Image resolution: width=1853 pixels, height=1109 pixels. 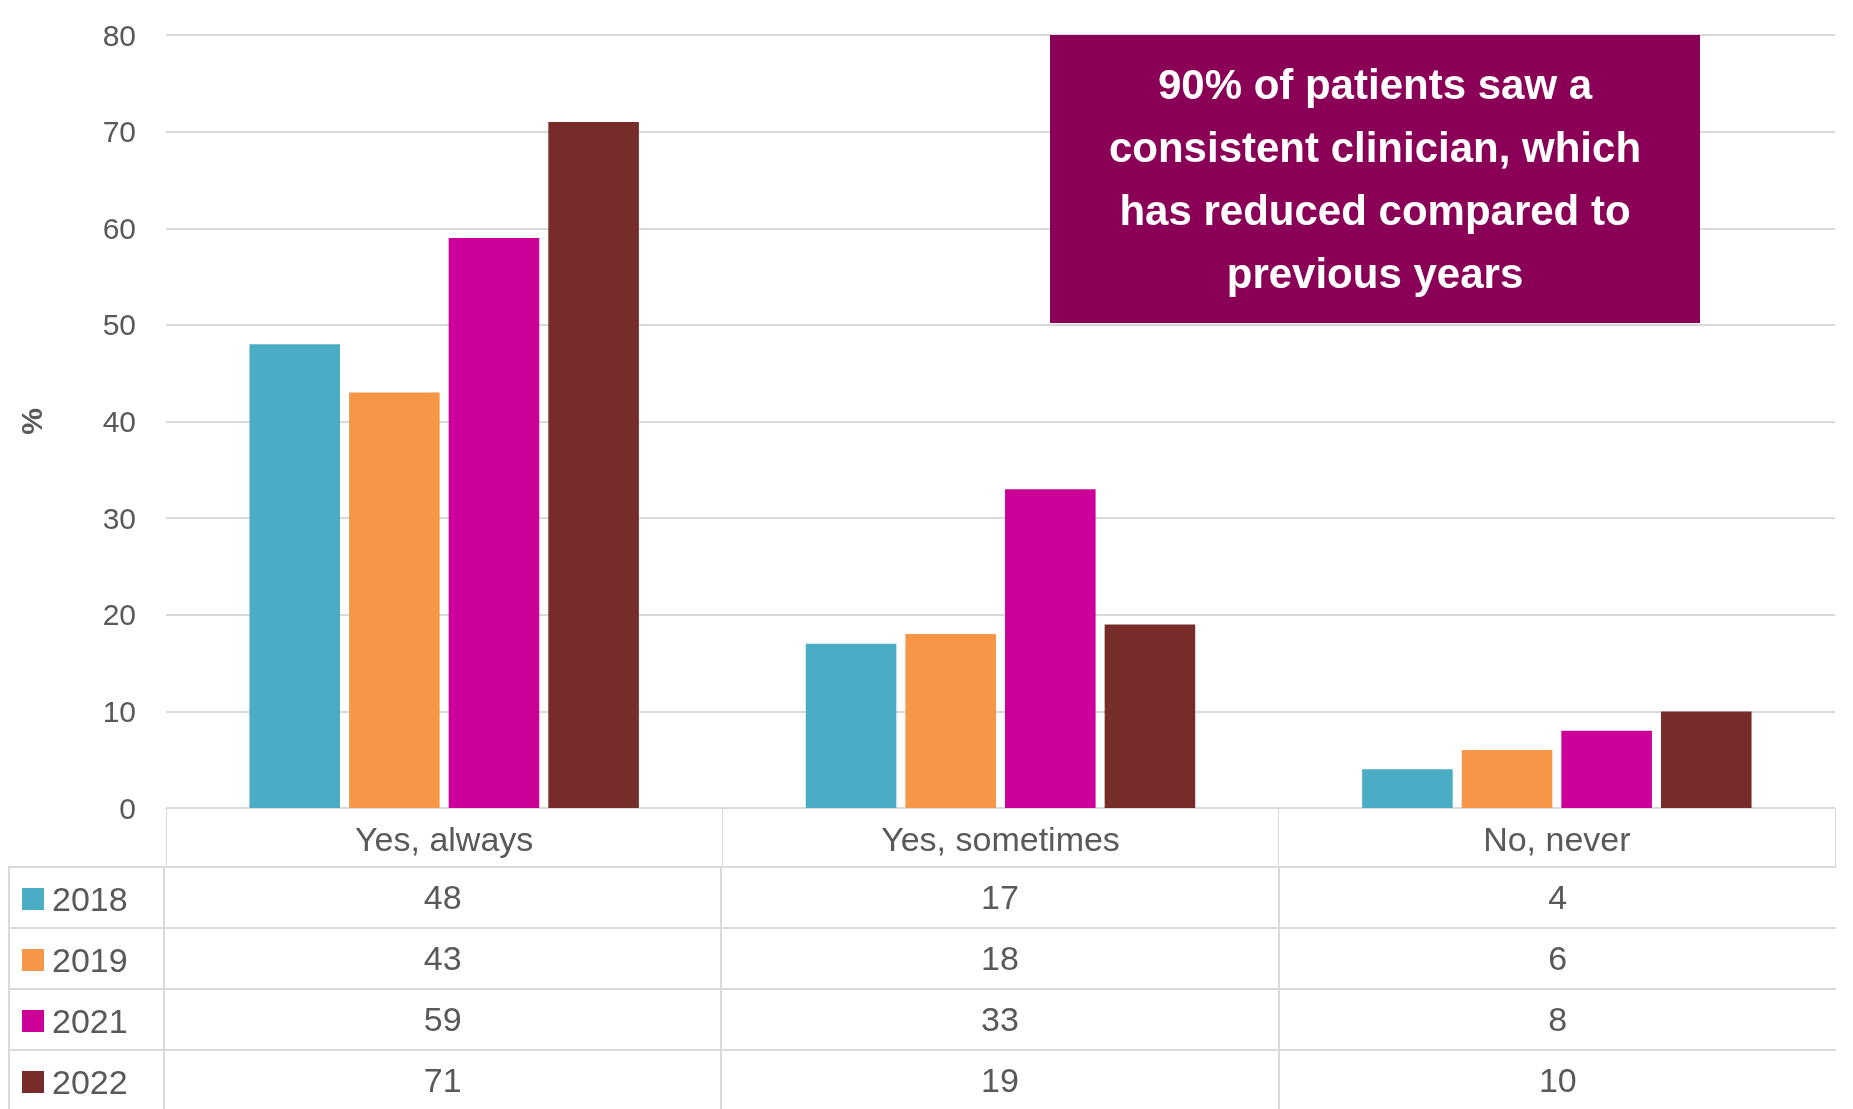 I want to click on y-tick-label: 40, so click(x=119, y=421).